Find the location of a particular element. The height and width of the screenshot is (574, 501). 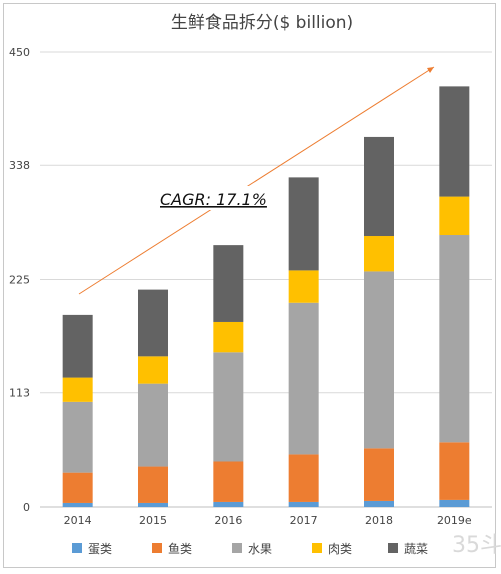

x-tick-label: 2016 is located at coordinates (228, 520).